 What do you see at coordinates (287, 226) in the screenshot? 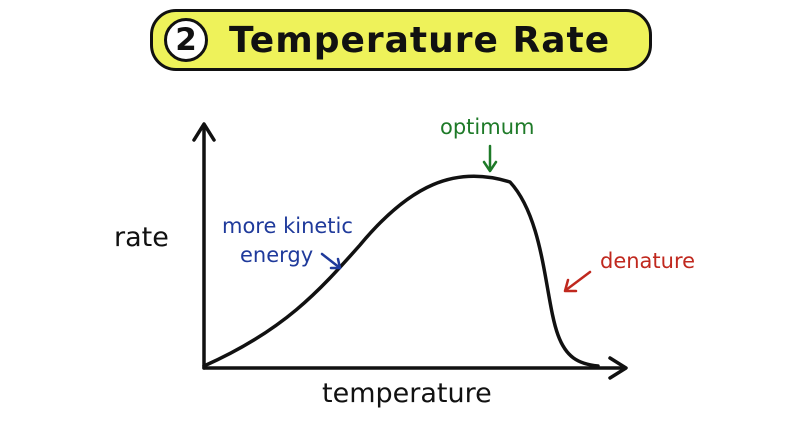
I see `kinetic-annotation-line1: more kinetic` at bounding box center [287, 226].